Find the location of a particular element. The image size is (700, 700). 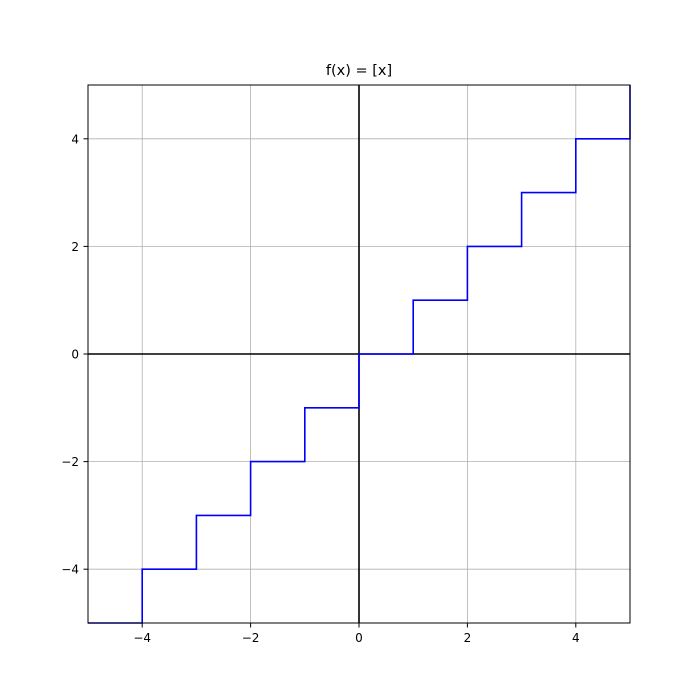

y-tick-label: 0 is located at coordinates (75, 355).